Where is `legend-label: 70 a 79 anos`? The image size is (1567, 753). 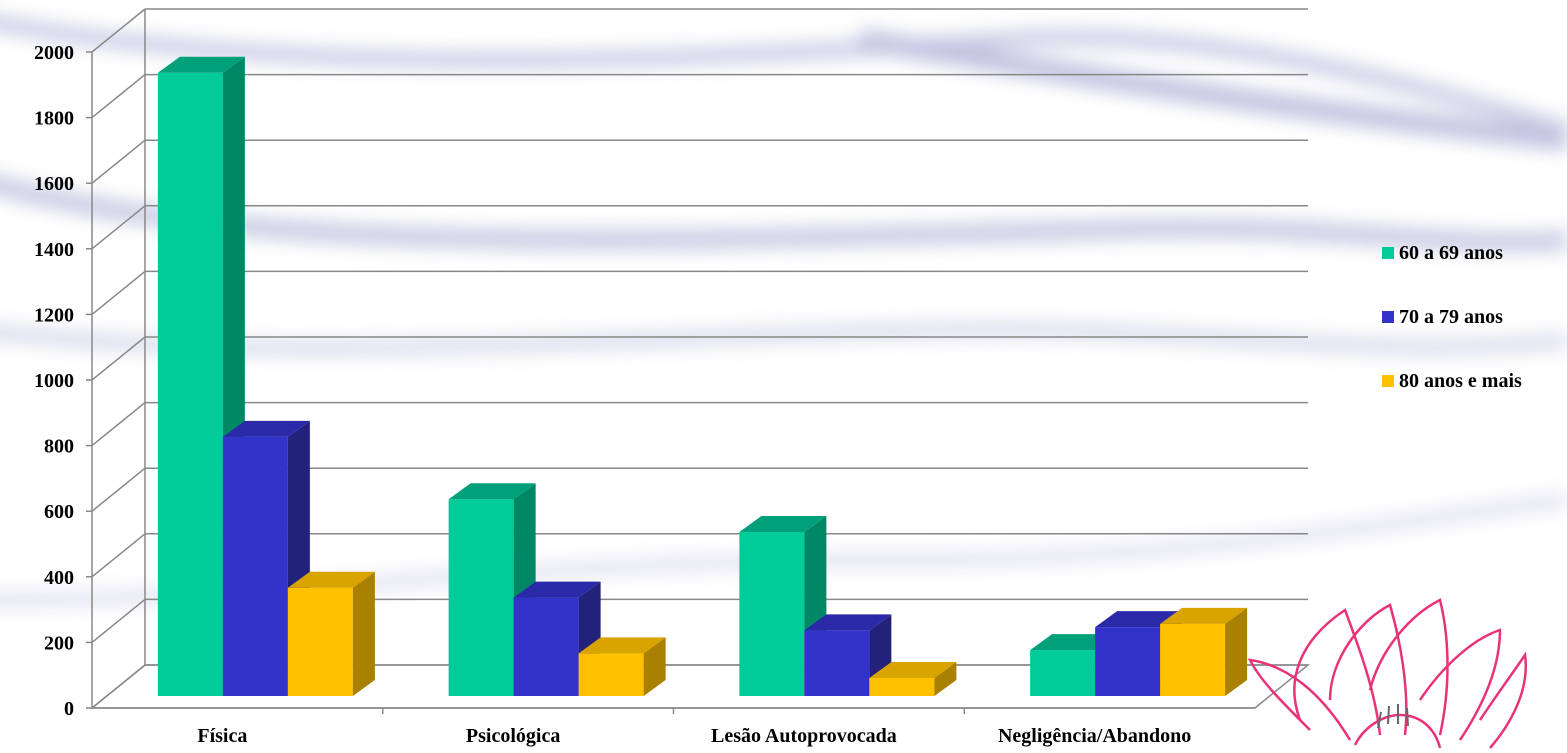 legend-label: 70 a 79 anos is located at coordinates (1451, 316).